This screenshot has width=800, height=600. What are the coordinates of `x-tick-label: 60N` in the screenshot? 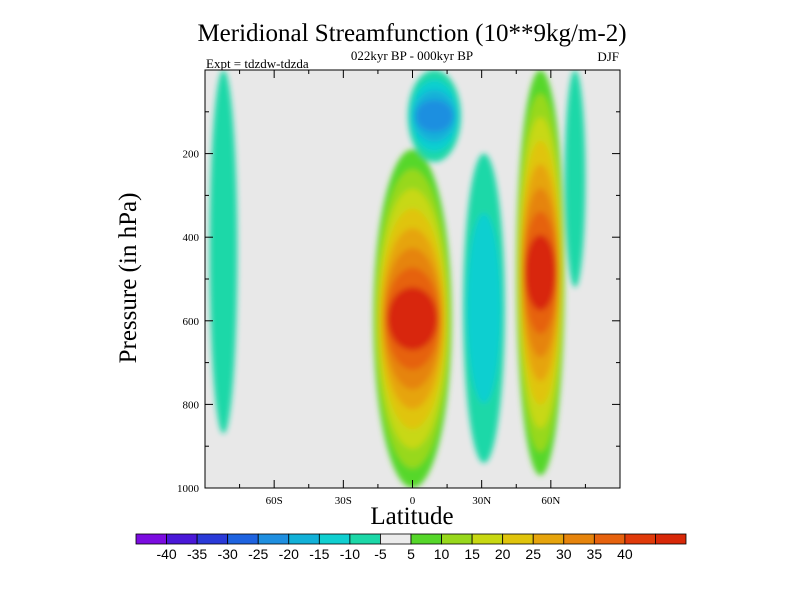 It's located at (550, 501).